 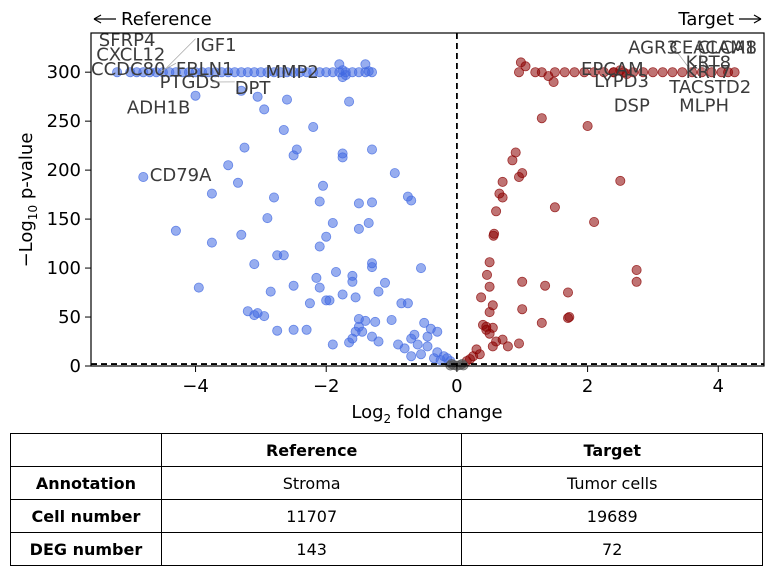 I want to click on gene-label: AGR3, so click(x=653, y=48).